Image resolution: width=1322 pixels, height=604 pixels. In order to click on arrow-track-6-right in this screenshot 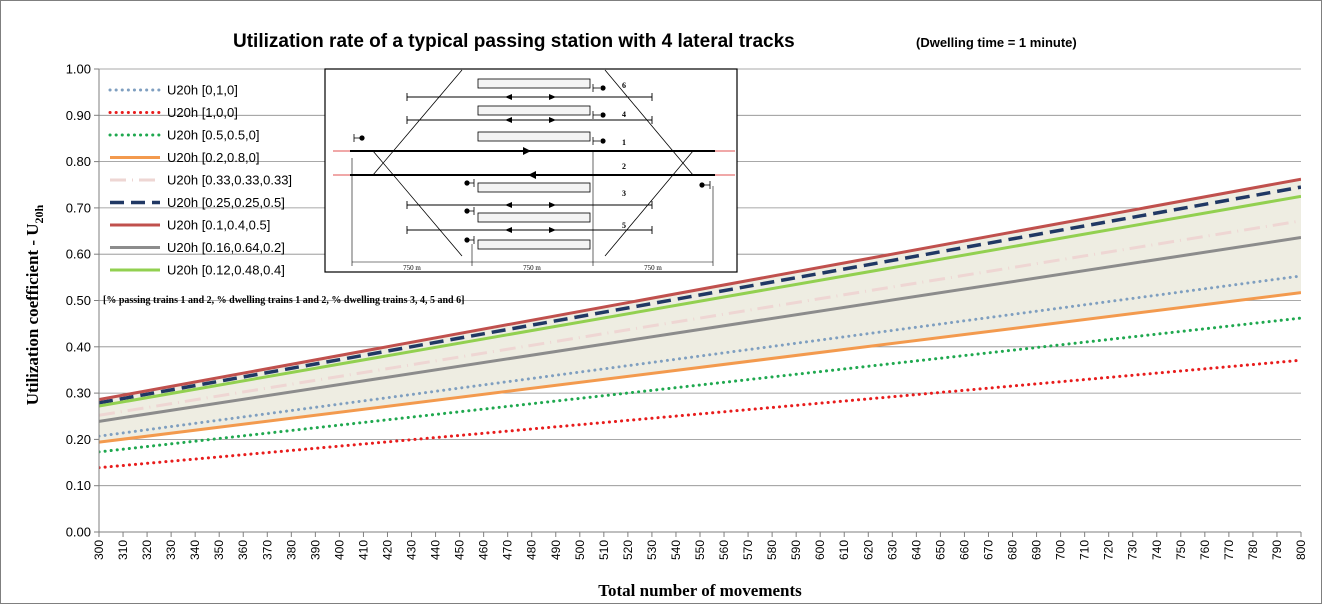, I will do `click(552, 97)`.